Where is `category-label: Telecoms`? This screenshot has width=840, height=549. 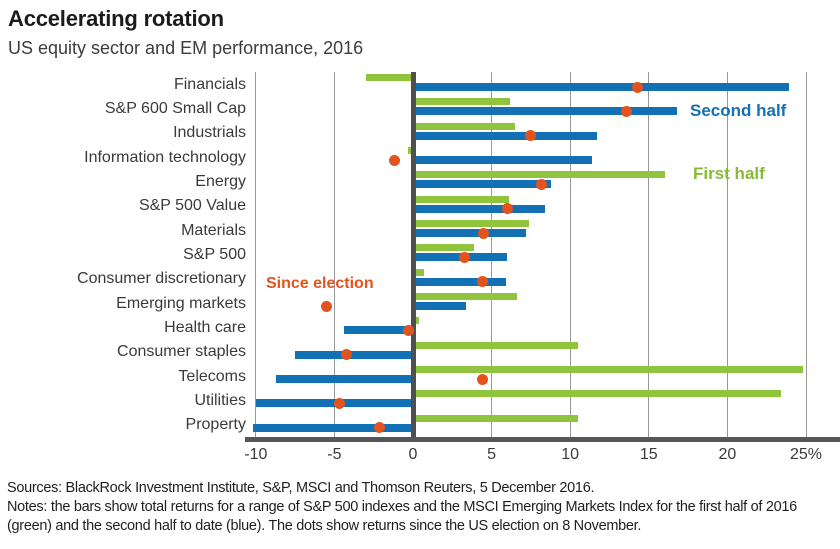 category-label: Telecoms is located at coordinates (212, 376).